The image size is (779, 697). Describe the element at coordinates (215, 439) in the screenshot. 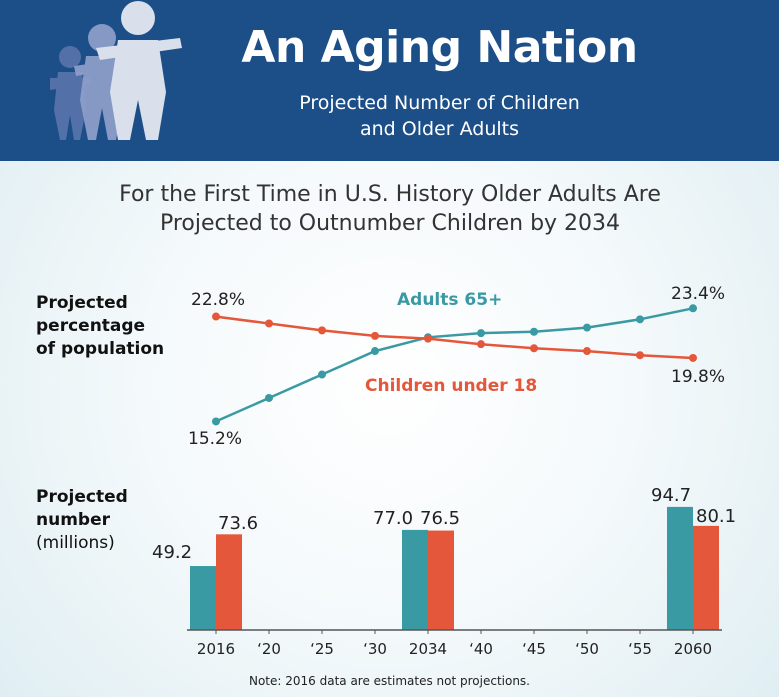

I see `label-adults-first: 15.2%` at that location.